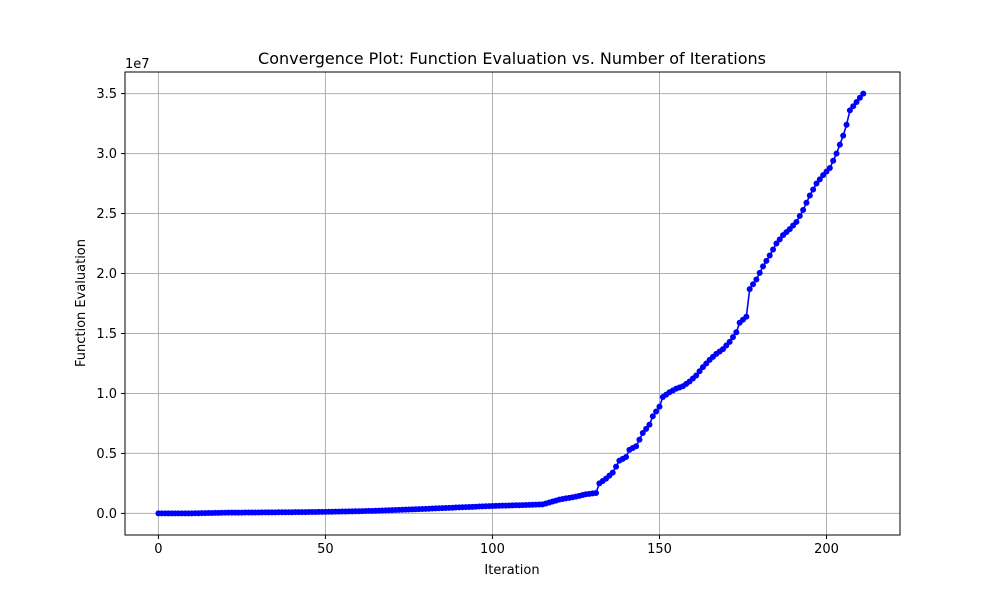  Describe the element at coordinates (826, 549) in the screenshot. I see `x-tick-label: 200` at that location.